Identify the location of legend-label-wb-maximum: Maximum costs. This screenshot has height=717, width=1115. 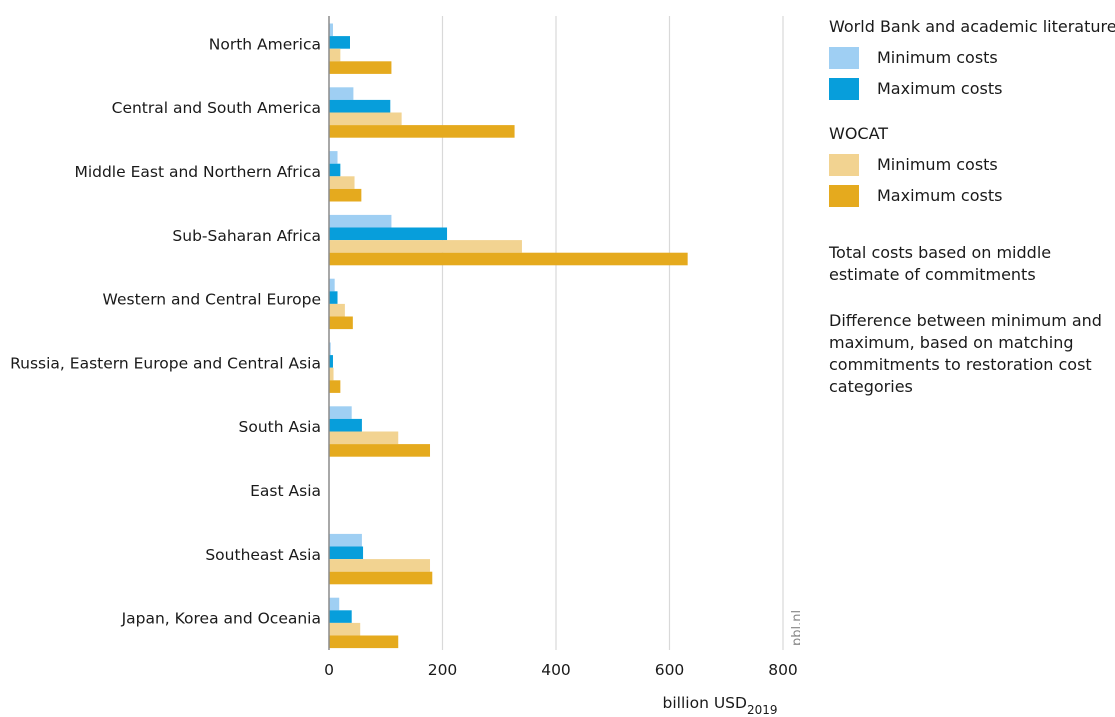
(940, 88).